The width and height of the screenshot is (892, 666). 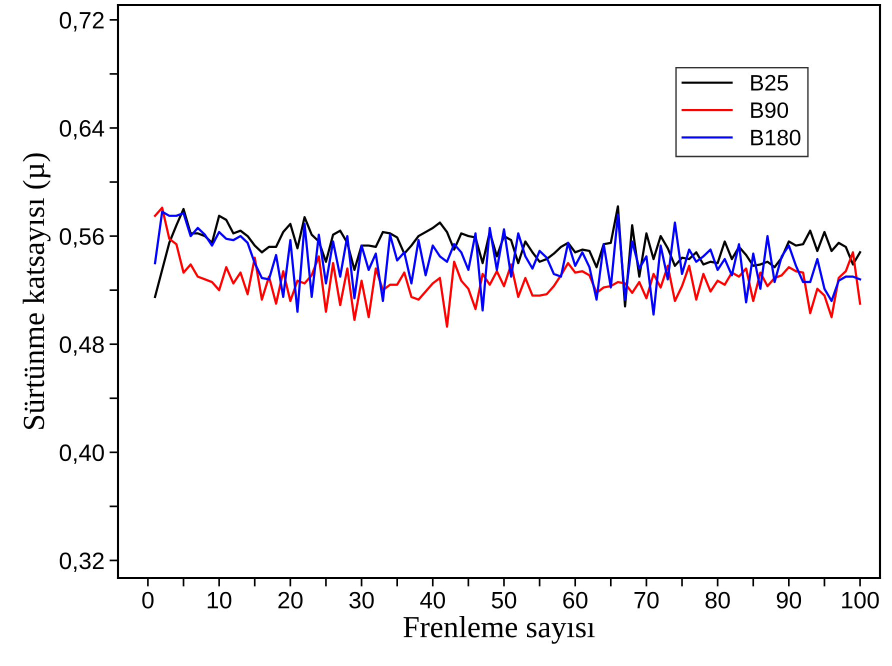 I want to click on legend-label: B90, so click(x=769, y=110).